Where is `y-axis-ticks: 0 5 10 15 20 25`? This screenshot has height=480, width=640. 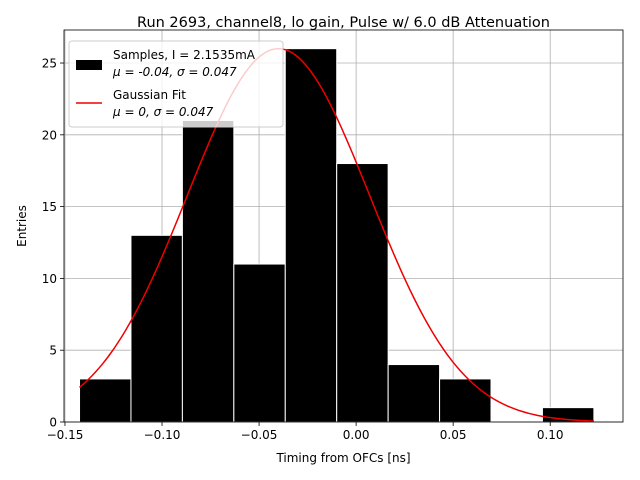 y-axis-ticks: 0 5 10 15 20 25 is located at coordinates (53, 243).